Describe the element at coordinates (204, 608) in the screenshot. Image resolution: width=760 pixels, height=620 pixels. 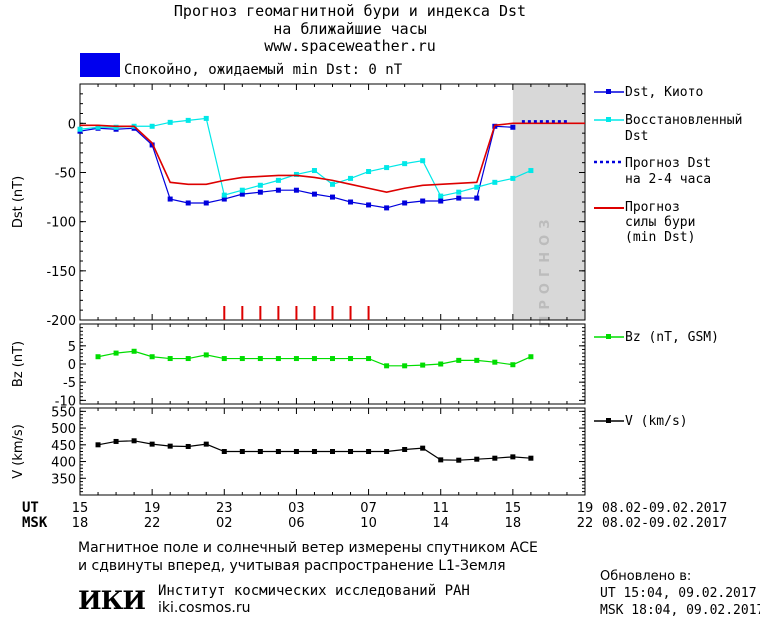
I see `institute-url: iki.cosmos.ru` at that location.